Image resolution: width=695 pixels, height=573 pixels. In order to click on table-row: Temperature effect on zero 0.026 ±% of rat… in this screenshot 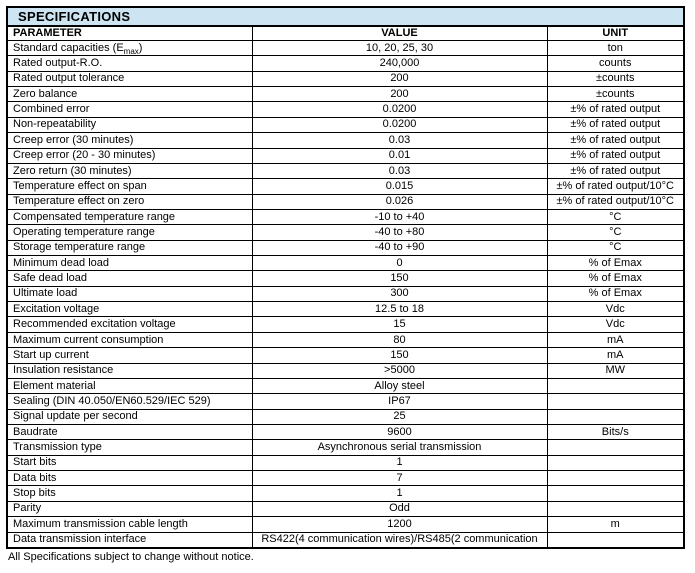, I will do `click(345, 201)`.